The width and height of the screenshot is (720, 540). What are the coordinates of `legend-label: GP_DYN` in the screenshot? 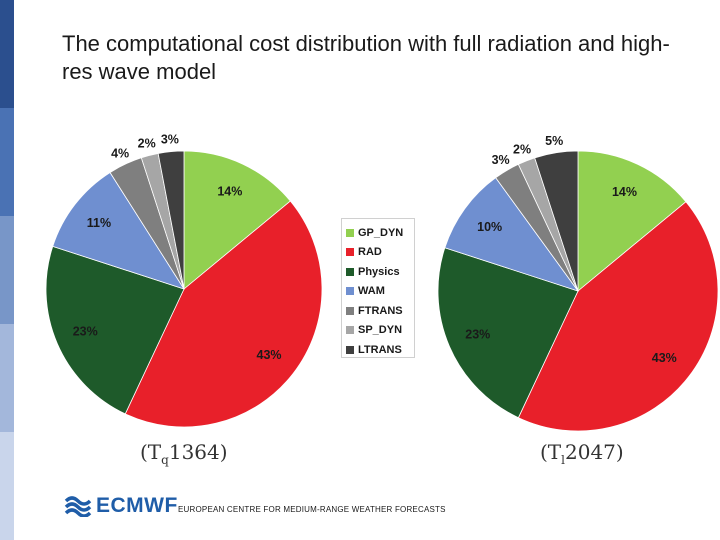 It's located at (381, 232).